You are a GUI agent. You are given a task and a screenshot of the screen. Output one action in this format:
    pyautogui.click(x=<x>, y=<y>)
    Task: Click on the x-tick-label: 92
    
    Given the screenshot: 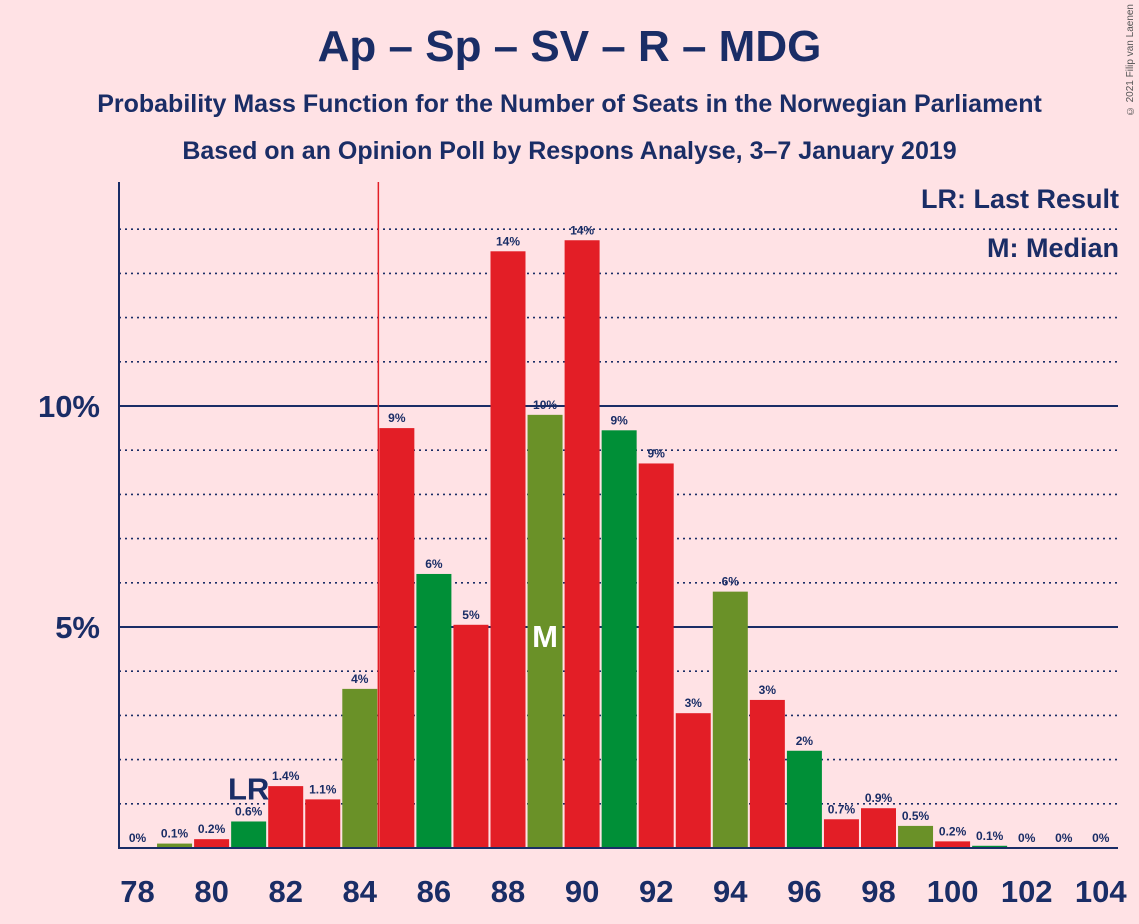 What is the action you would take?
    pyautogui.click(x=656, y=891)
    